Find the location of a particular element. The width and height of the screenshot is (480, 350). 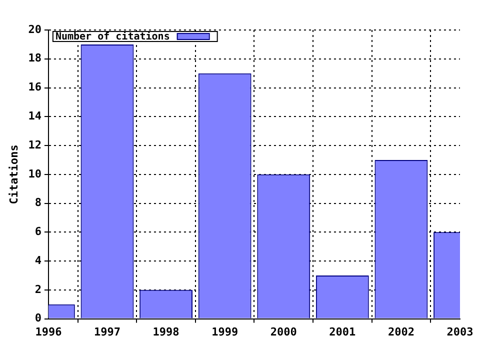

x-tick-label: 1999 is located at coordinates (225, 331).